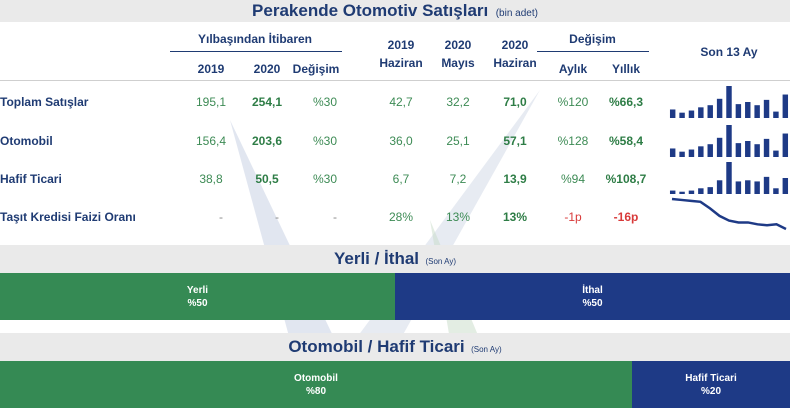 This screenshot has height=420, width=790. I want to click on cell-lcv-ytd2019: 38,8, so click(211, 179).